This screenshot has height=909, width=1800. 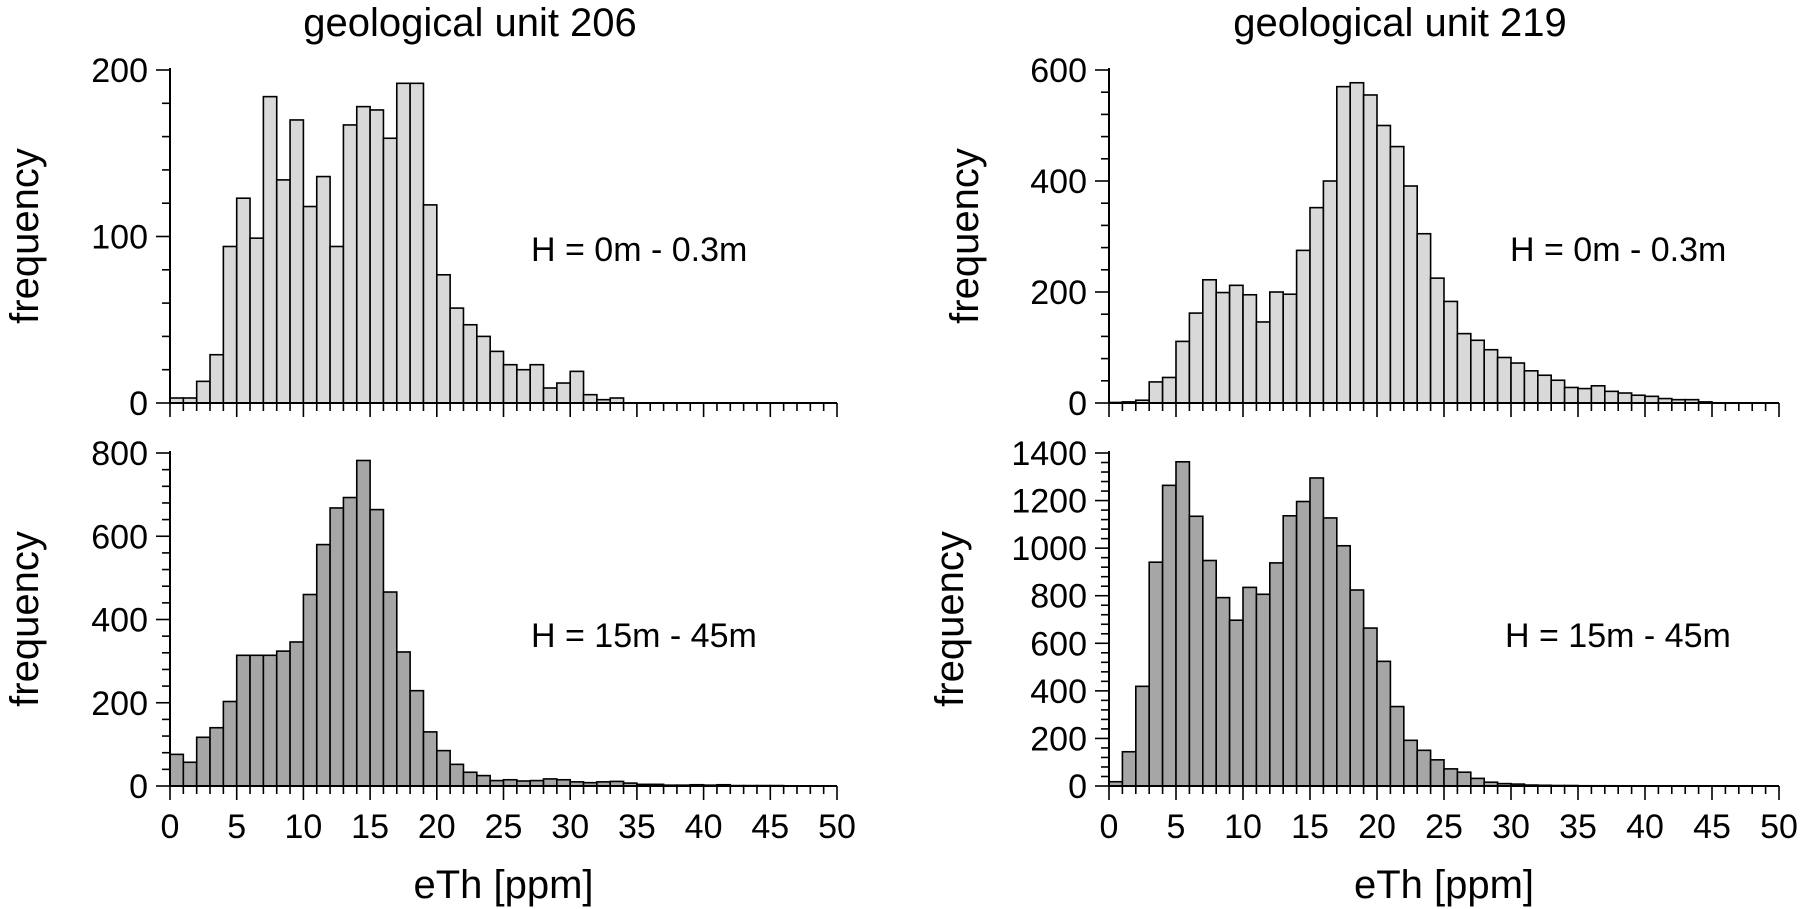 What do you see at coordinates (837, 827) in the screenshot?
I see `x-tick-label: 50` at bounding box center [837, 827].